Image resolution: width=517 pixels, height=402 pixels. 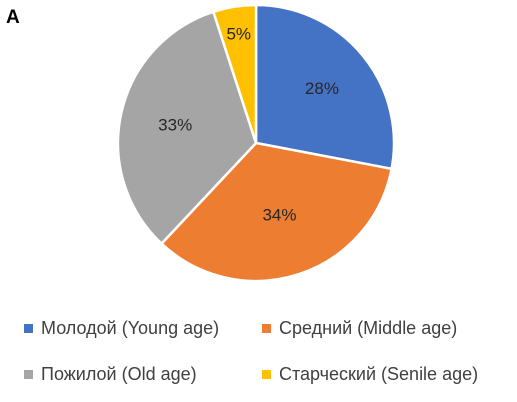 I want to click on legend-label-senile: Старческий (Senile age), so click(x=379, y=374).